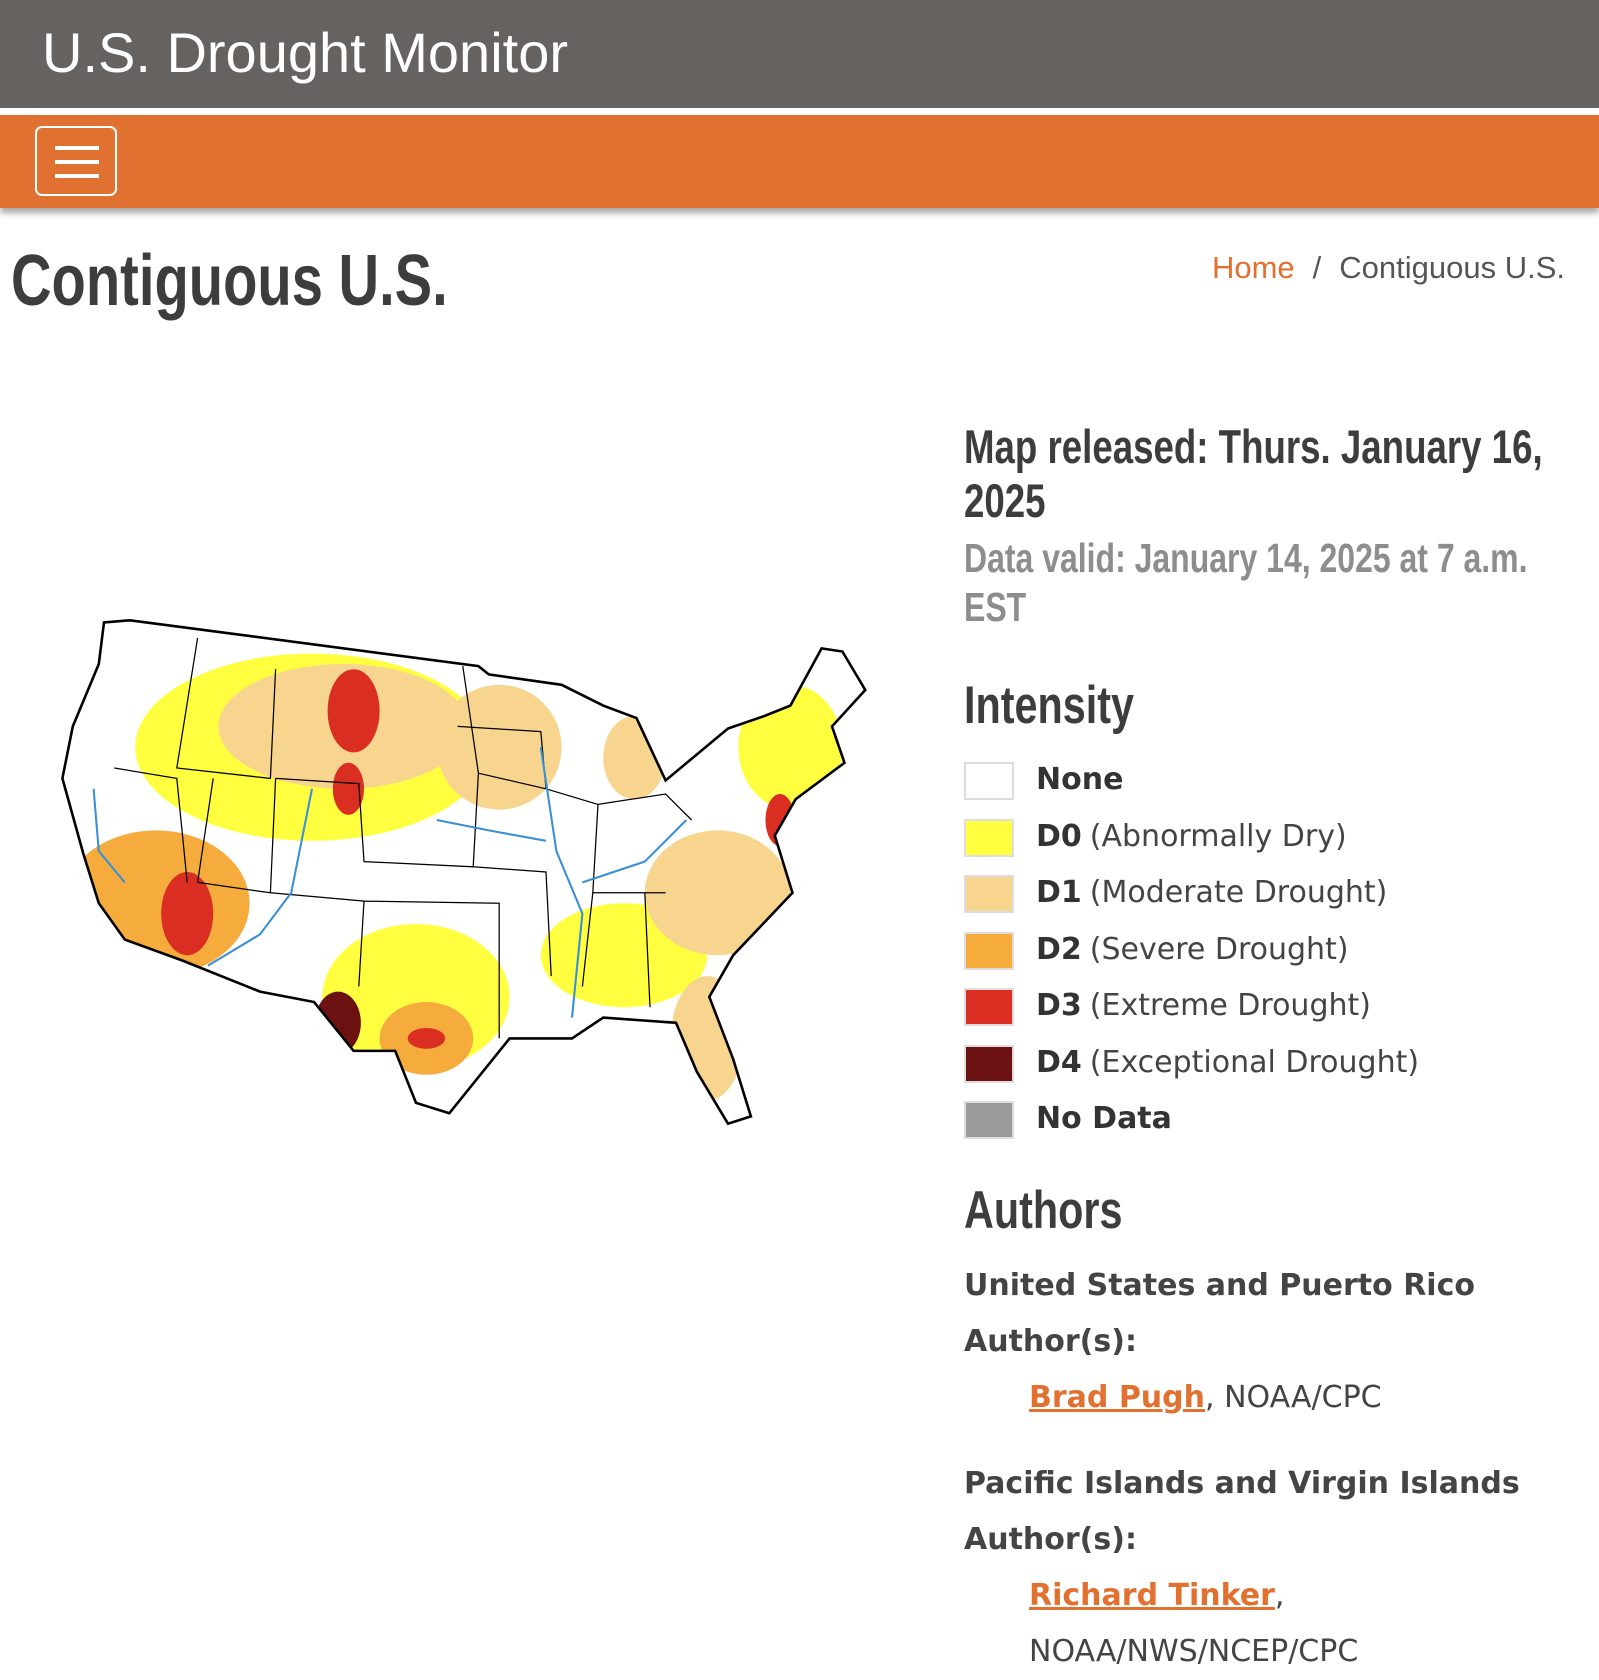 The height and width of the screenshot is (1680, 1599). I want to click on legend-code: None, so click(1080, 779).